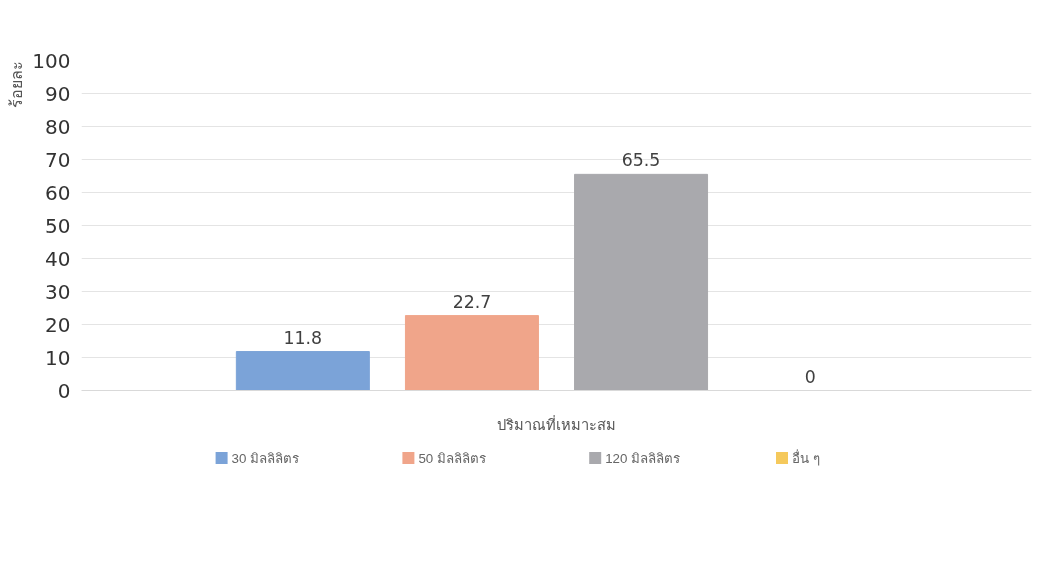 Image resolution: width=1045 pixels, height=564 pixels. What do you see at coordinates (58, 225) in the screenshot?
I see `y-tick-label: 50` at bounding box center [58, 225].